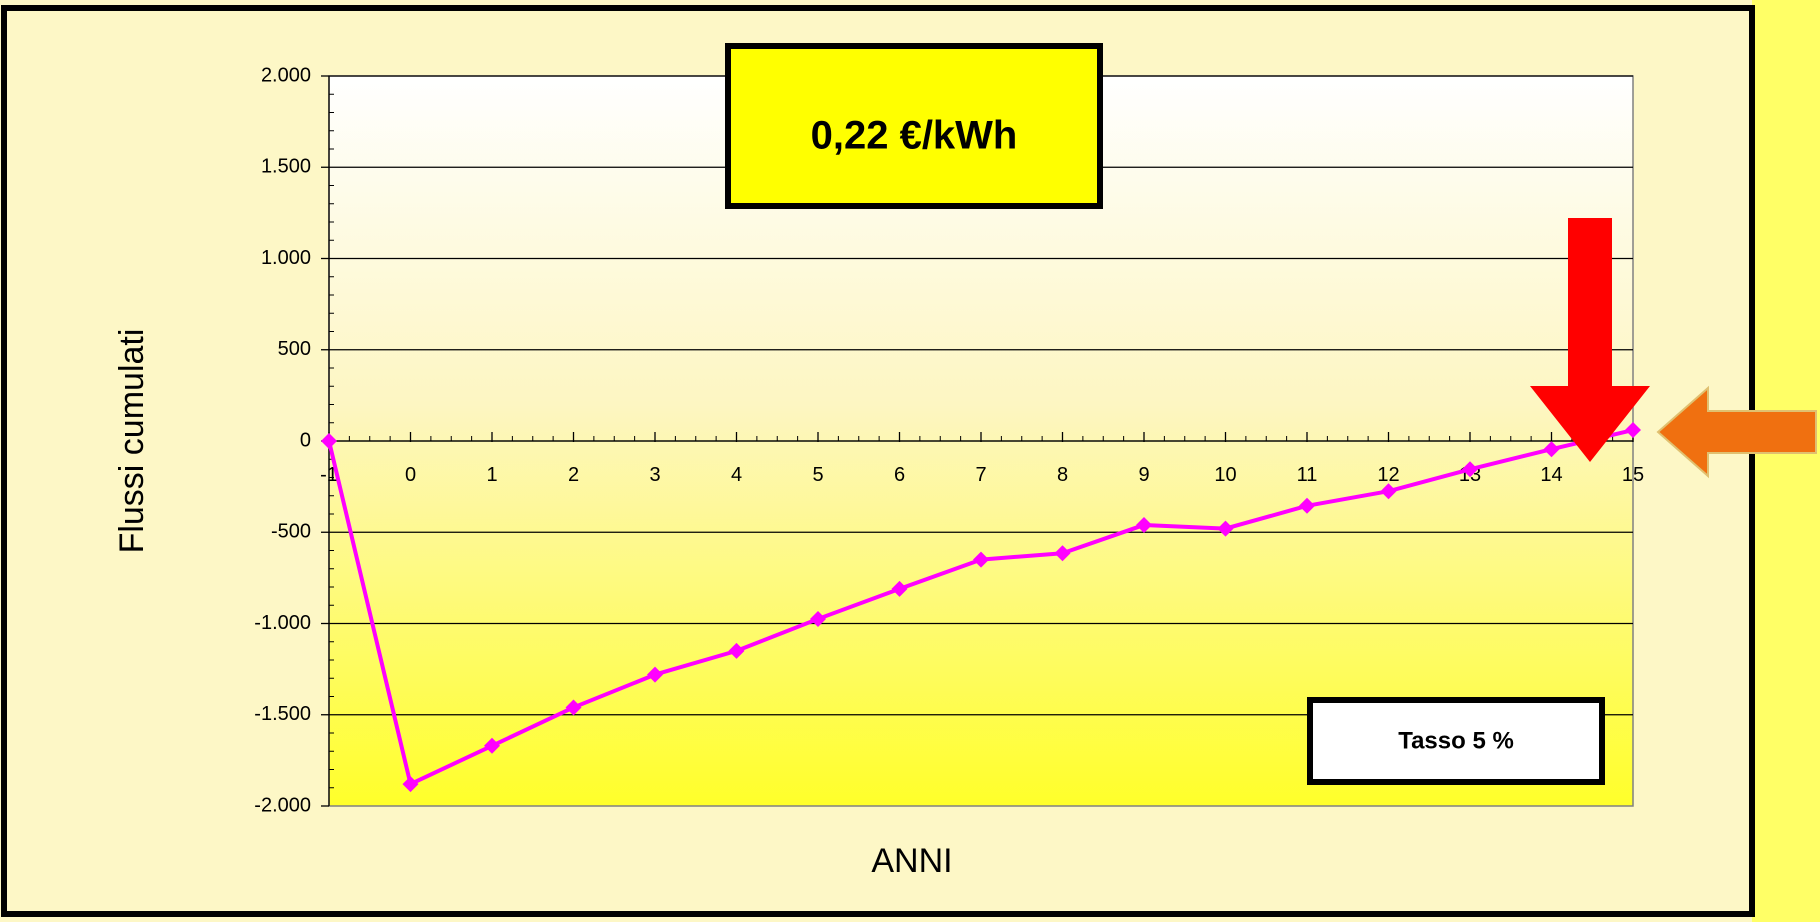 The height and width of the screenshot is (922, 1820). What do you see at coordinates (1062, 475) in the screenshot?
I see `x-tick-label: 8` at bounding box center [1062, 475].